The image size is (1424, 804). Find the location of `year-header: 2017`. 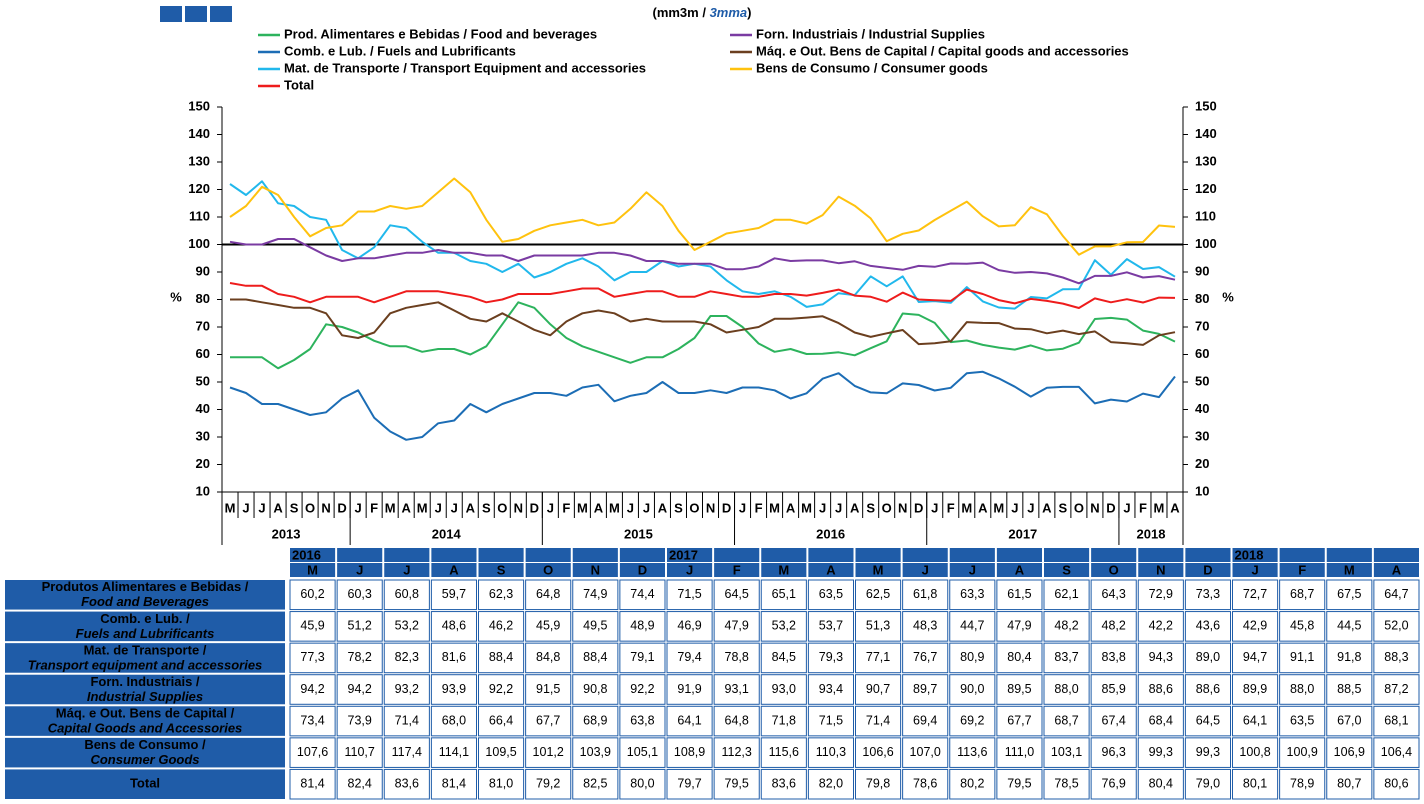

year-header: 2017 is located at coordinates (683, 554).